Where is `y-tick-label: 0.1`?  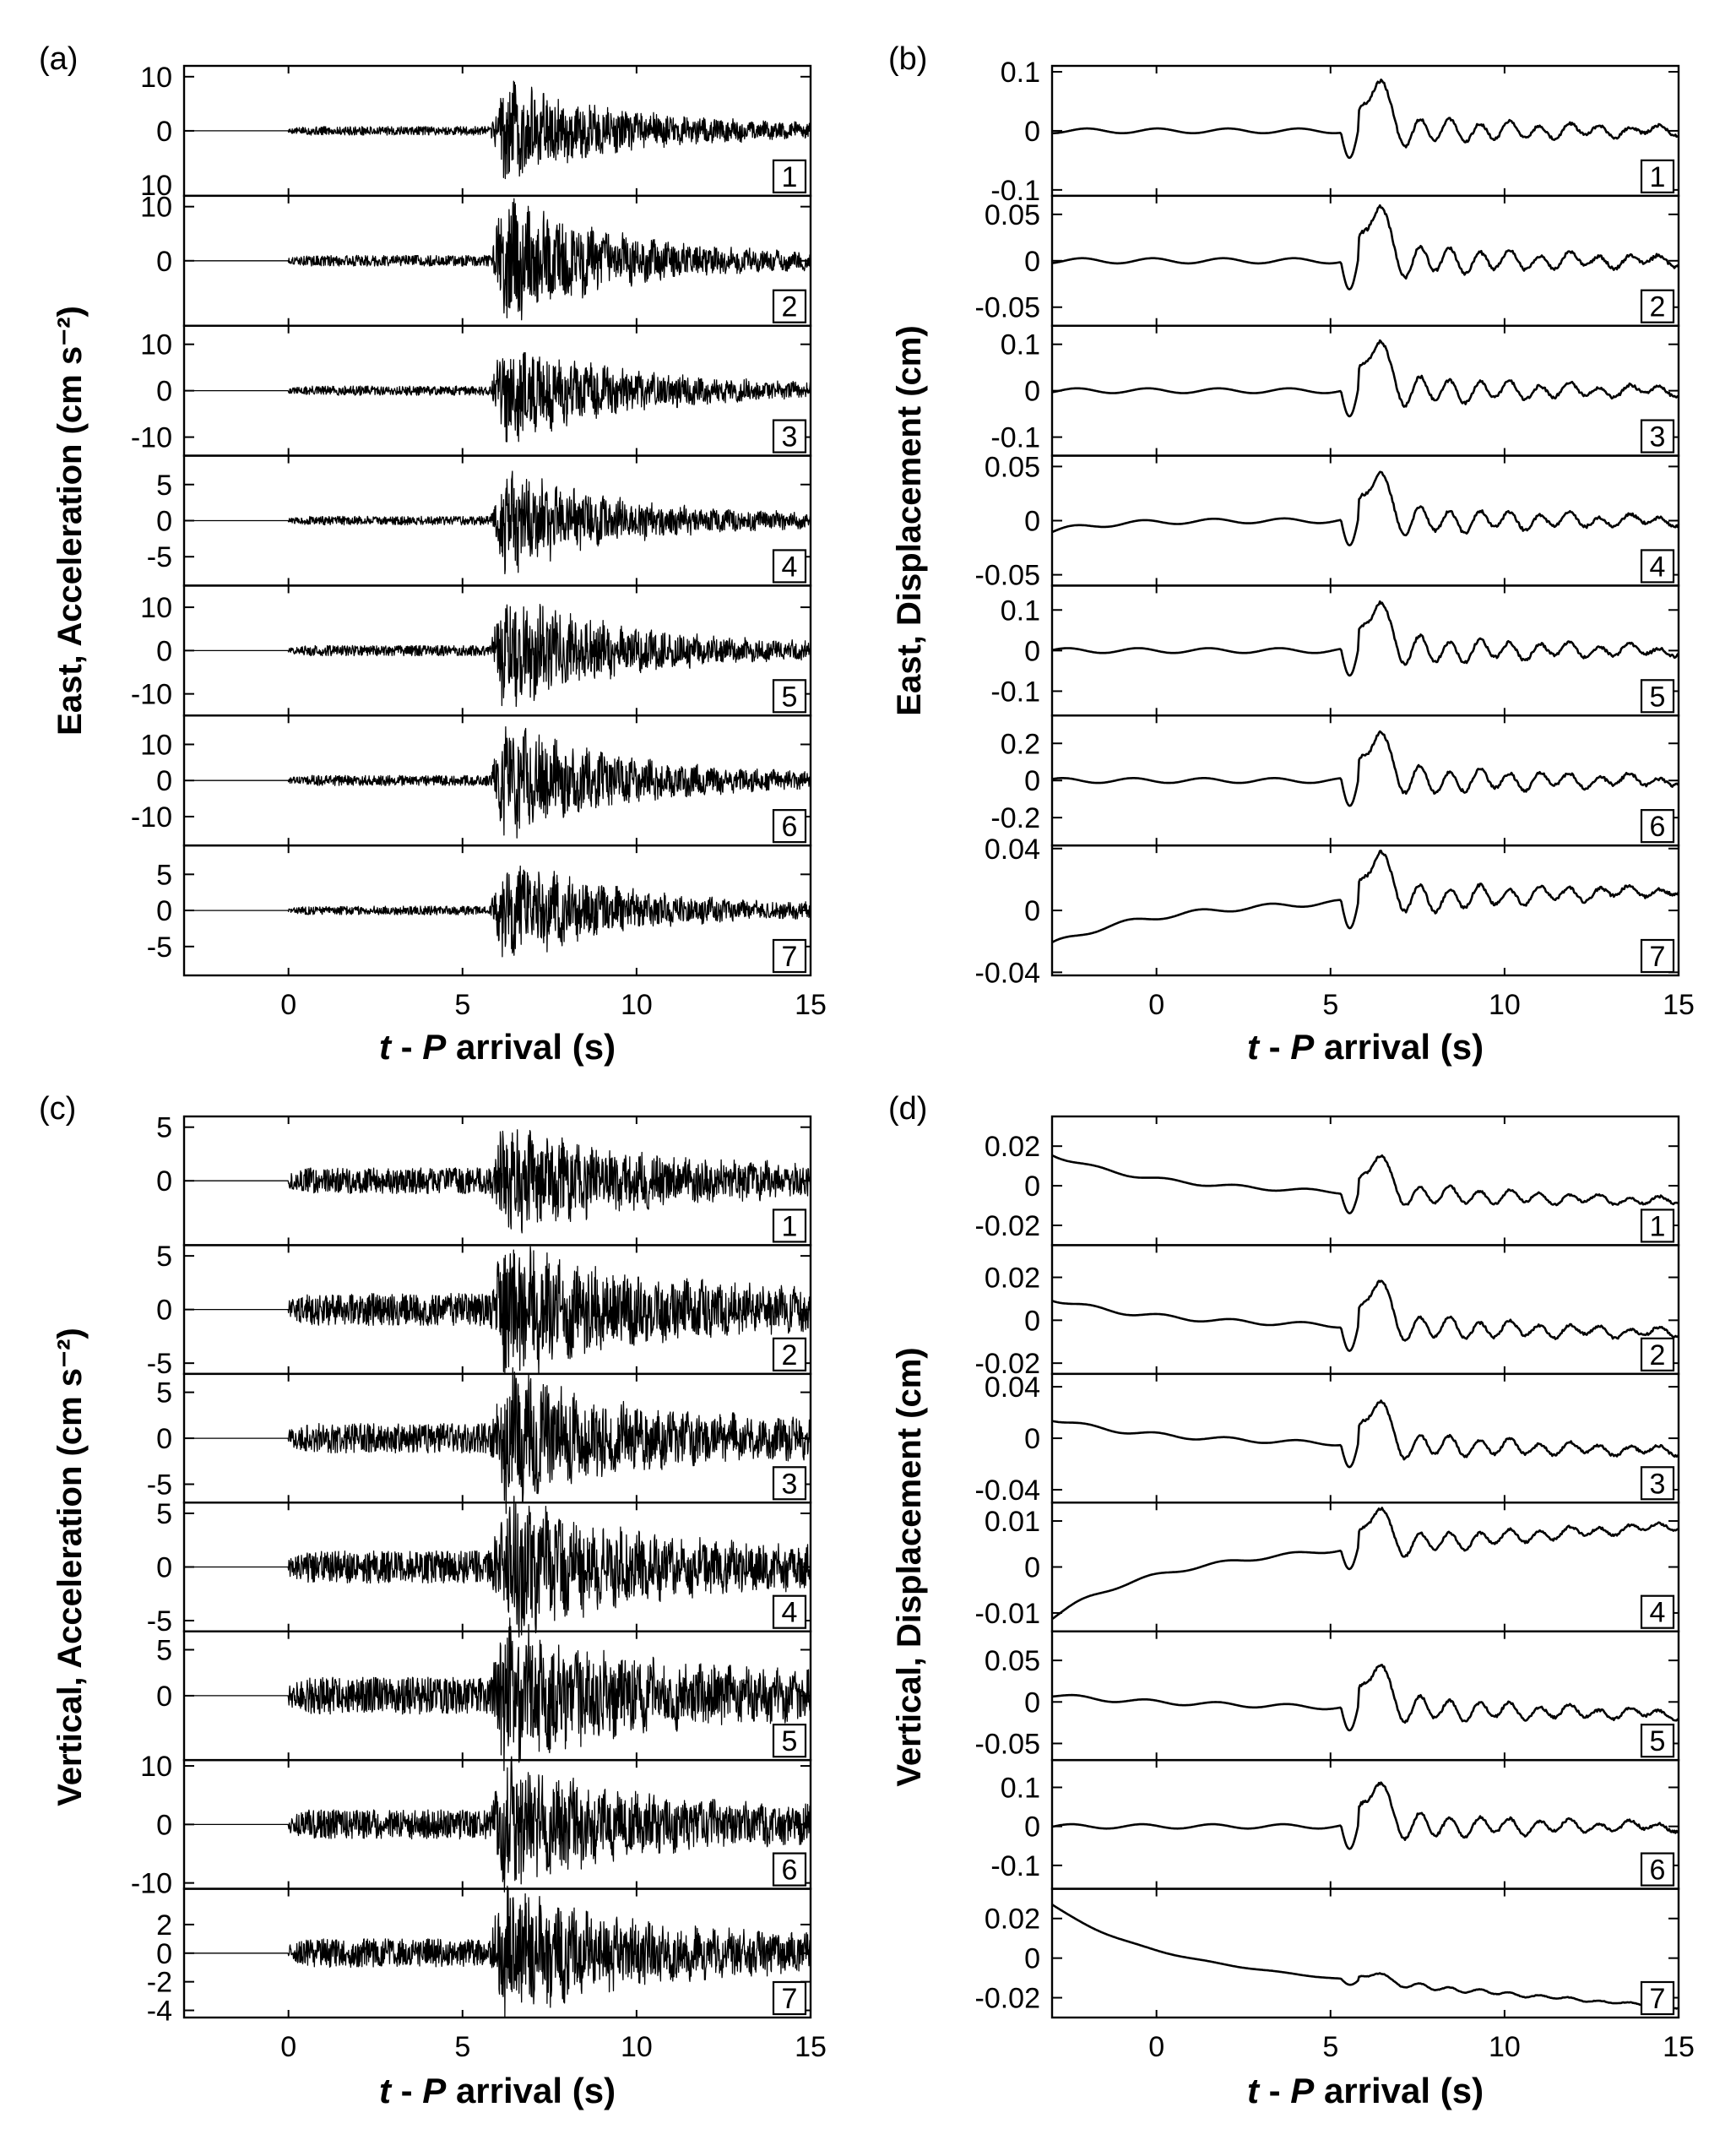
y-tick-label: 0.1 is located at coordinates (1020, 1788).